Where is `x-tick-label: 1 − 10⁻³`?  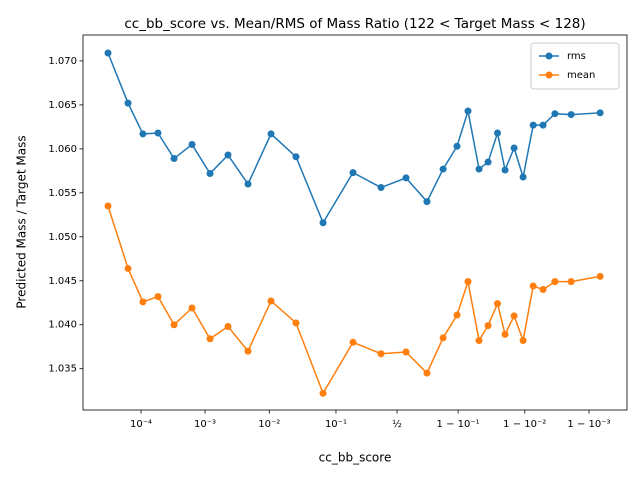
x-tick-label: 1 − 10⁻³ is located at coordinates (588, 424).